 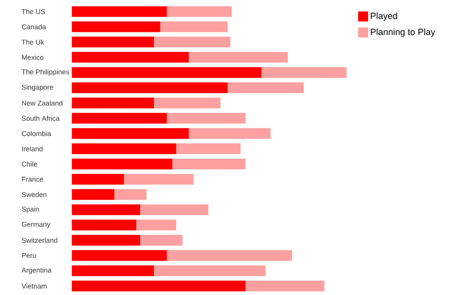 What do you see at coordinates (384, 16) in the screenshot?
I see `legend-label: Played` at bounding box center [384, 16].